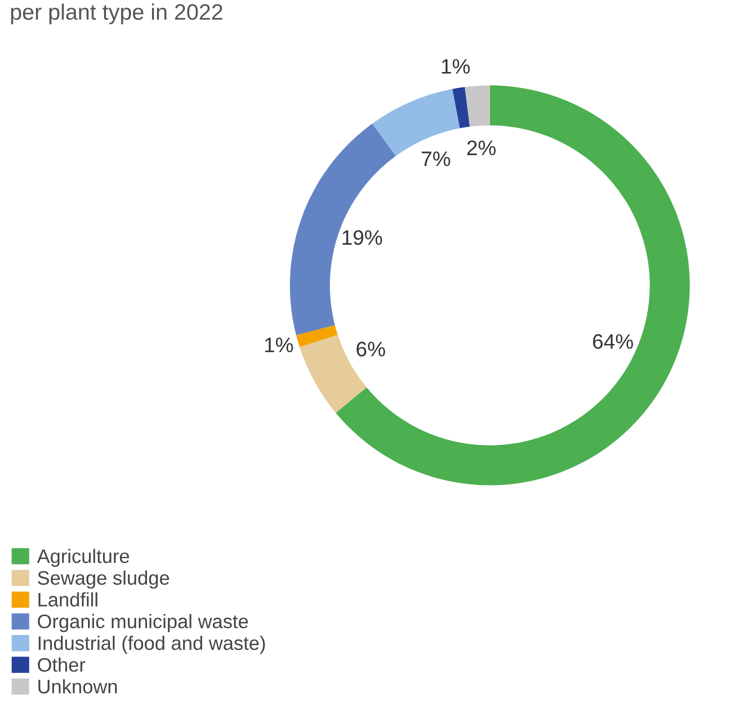 This screenshot has width=745, height=709. I want to click on legend-label: Sewage sludge, so click(104, 579).